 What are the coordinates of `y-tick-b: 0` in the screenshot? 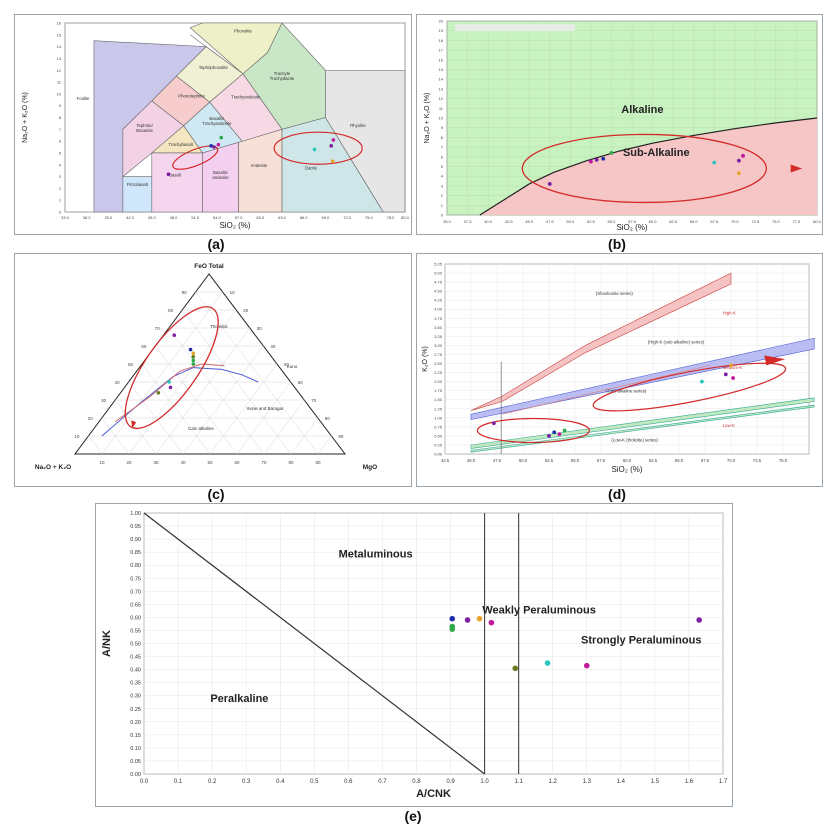 It's located at (442, 215).